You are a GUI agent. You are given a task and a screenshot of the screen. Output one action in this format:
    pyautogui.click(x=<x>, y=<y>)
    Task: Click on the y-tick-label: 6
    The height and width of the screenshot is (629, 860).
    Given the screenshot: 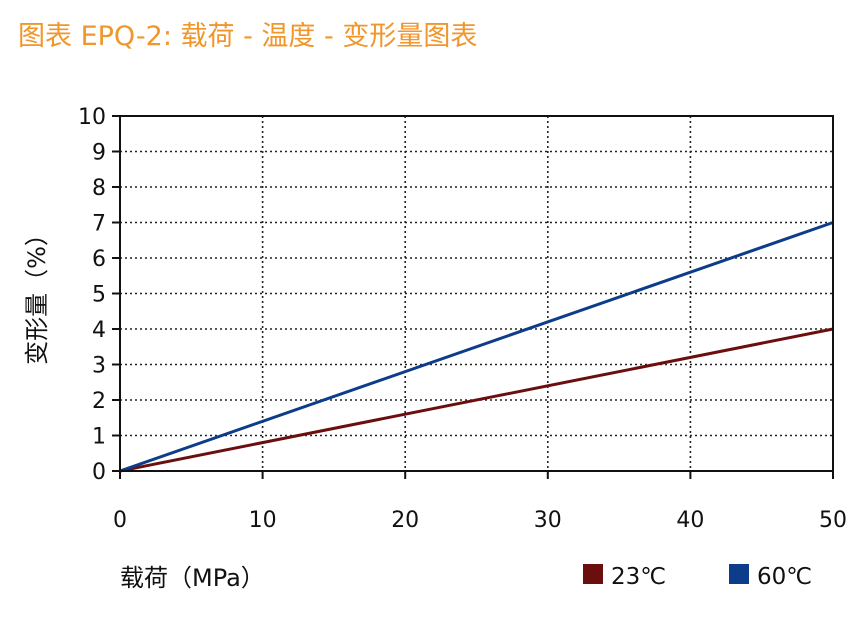 What is the action you would take?
    pyautogui.click(x=99, y=259)
    